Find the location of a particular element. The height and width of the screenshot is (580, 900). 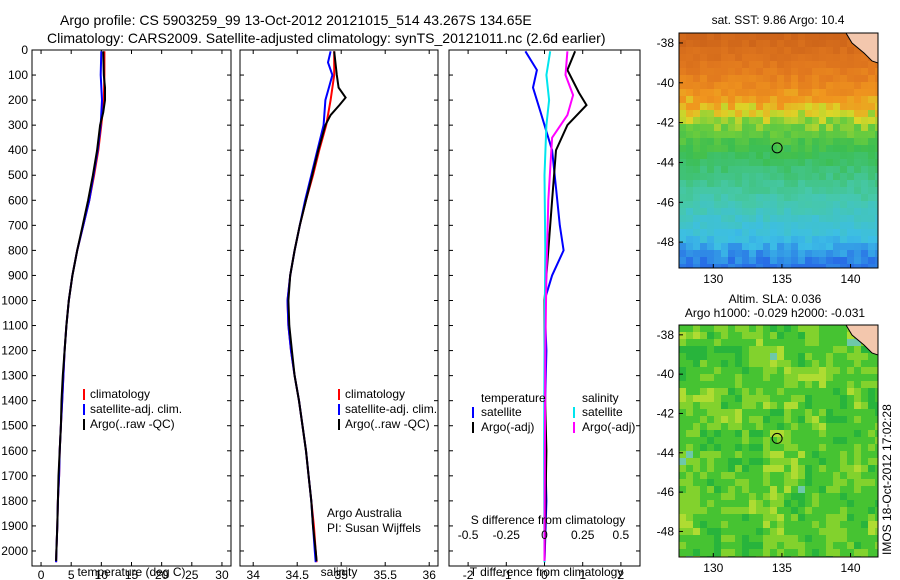

depth-tick-label: 800 is located at coordinates (18, 250).